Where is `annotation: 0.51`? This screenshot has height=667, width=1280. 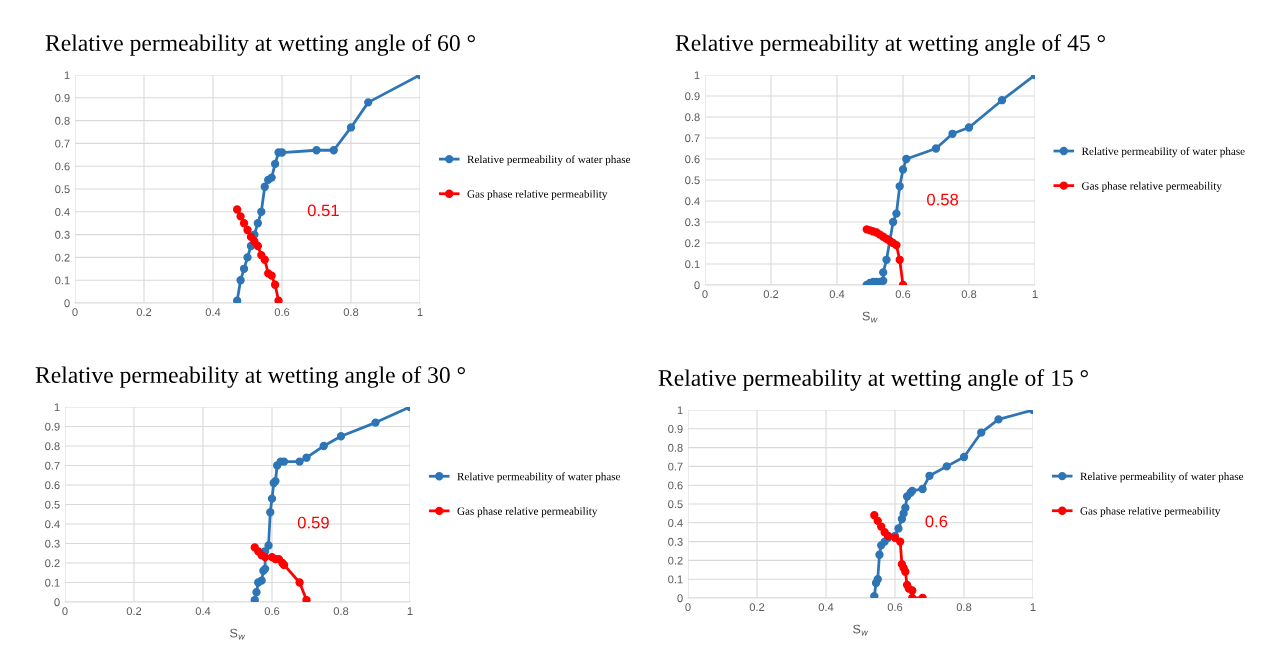
annotation: 0.51 is located at coordinates (323, 210).